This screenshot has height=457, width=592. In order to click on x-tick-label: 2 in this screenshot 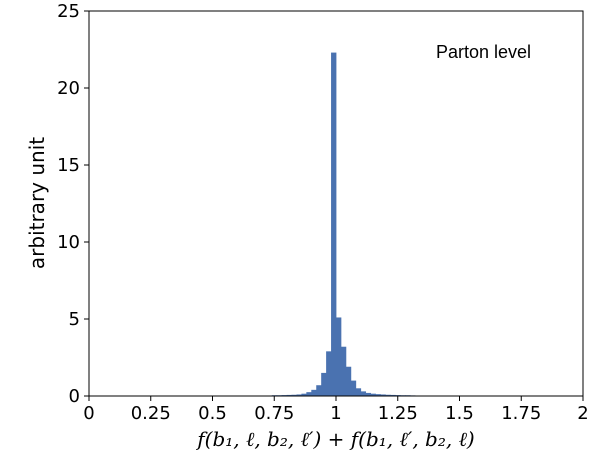, I will do `click(582, 413)`.